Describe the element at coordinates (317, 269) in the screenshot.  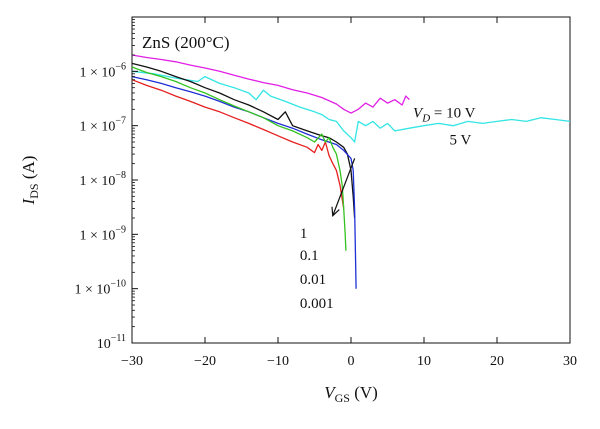
I see `low-vd-labels: 1 0.1 0.01 0.001` at that location.